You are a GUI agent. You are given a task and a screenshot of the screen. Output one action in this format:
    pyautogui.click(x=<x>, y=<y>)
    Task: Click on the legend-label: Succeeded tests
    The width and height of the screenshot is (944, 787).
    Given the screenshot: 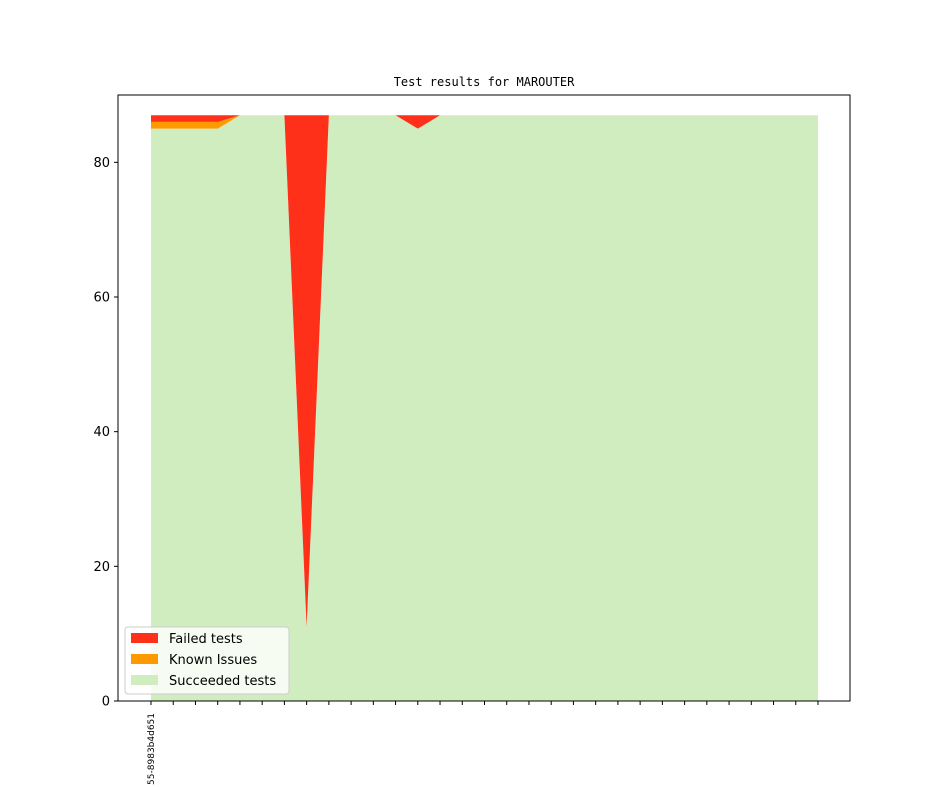 What is the action you would take?
    pyautogui.click(x=222, y=681)
    